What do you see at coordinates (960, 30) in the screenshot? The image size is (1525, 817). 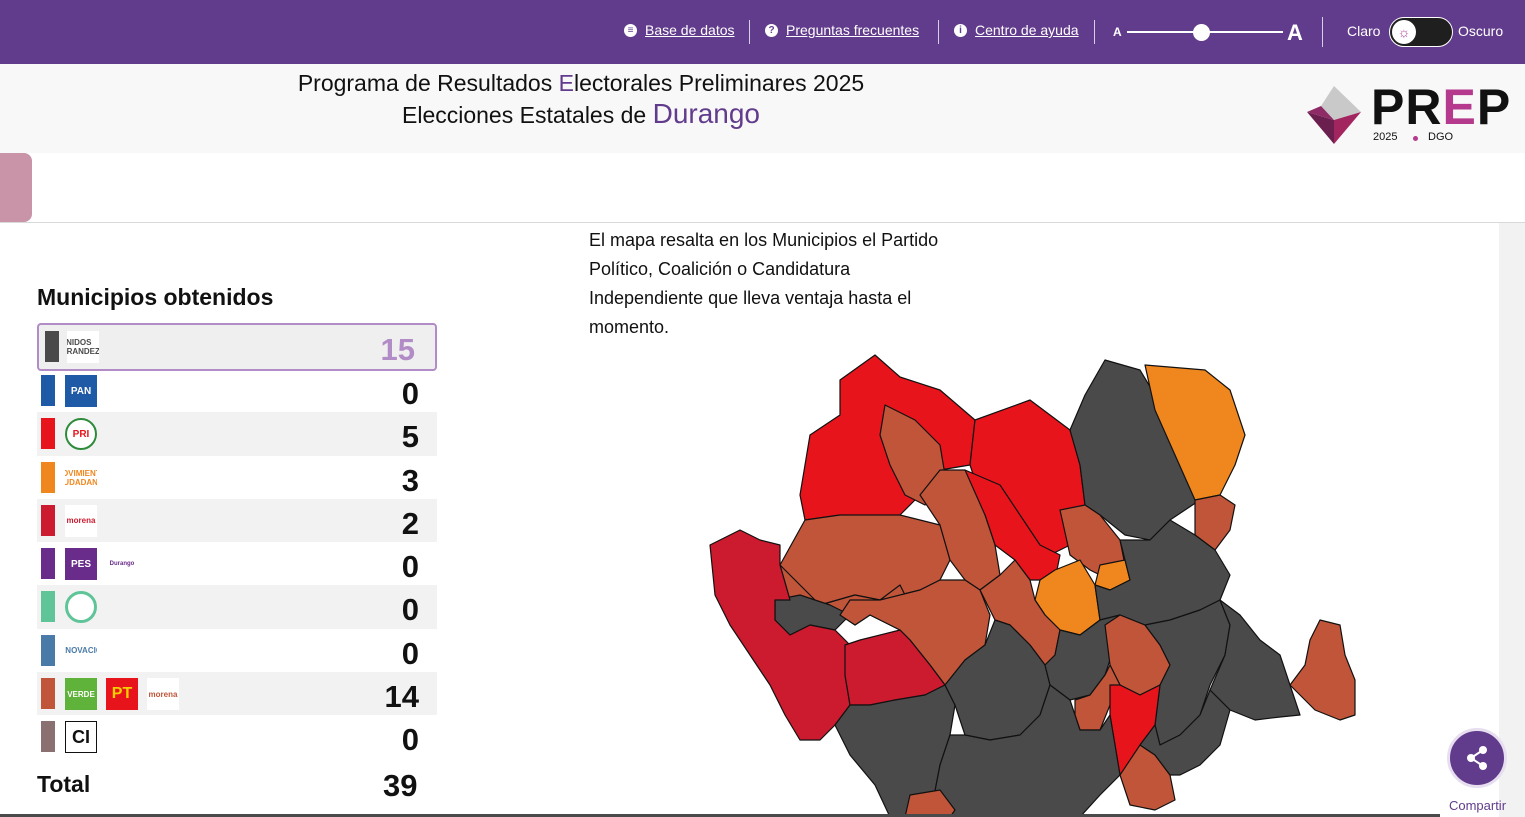 I see `info-icon: i` at bounding box center [960, 30].